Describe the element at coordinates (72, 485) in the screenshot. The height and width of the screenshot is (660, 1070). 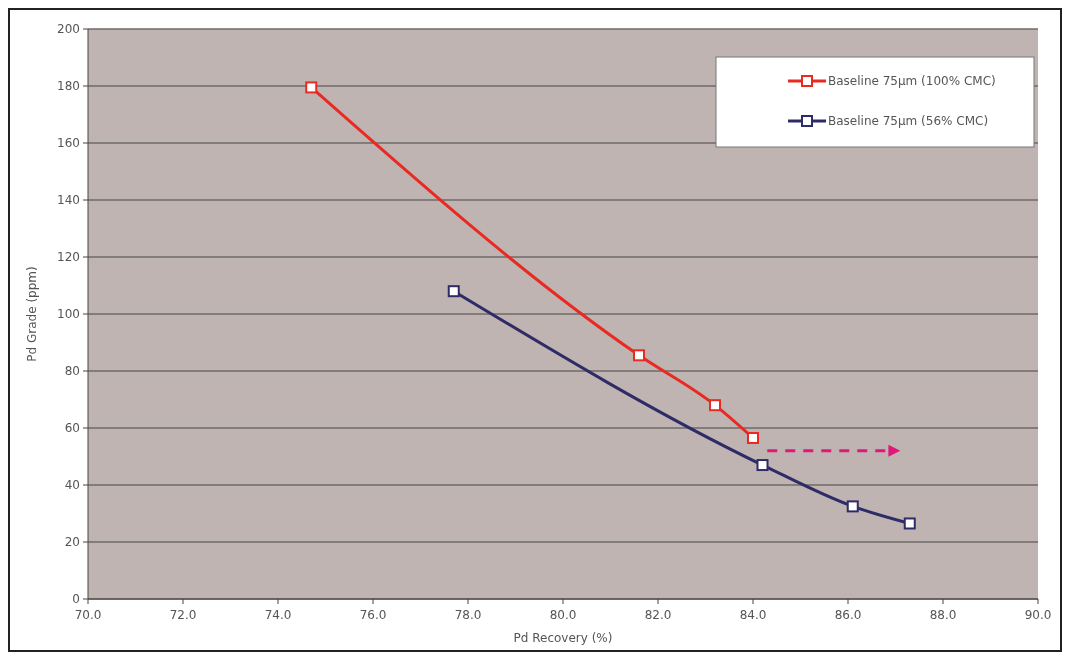
I see `y-tick-label: 40` at that location.